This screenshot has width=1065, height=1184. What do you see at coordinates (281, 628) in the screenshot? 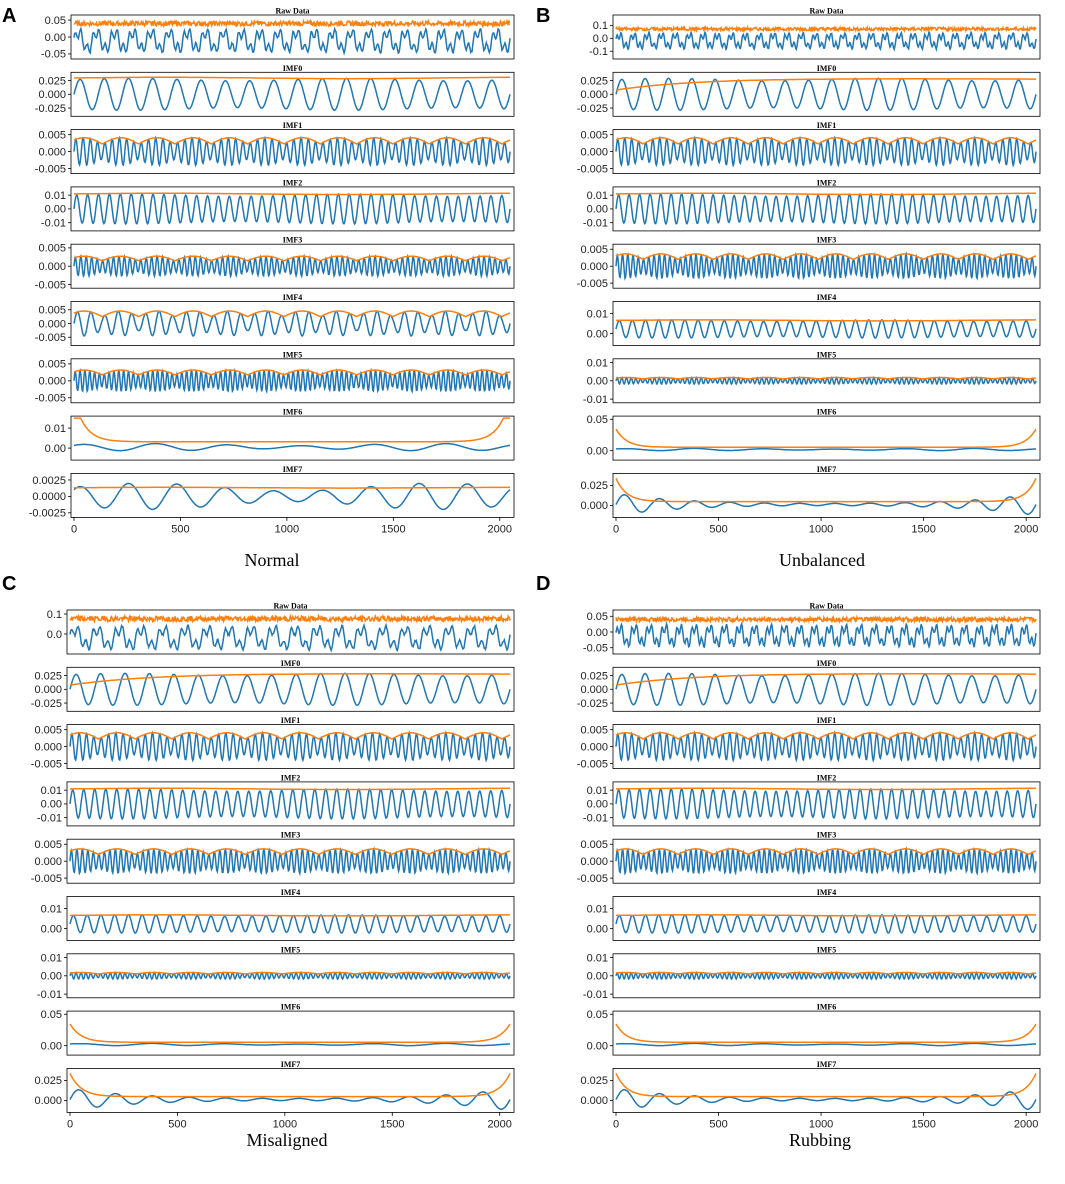
I see `subplot-raw-data: Raw Data 0.1 0.0` at bounding box center [281, 628].